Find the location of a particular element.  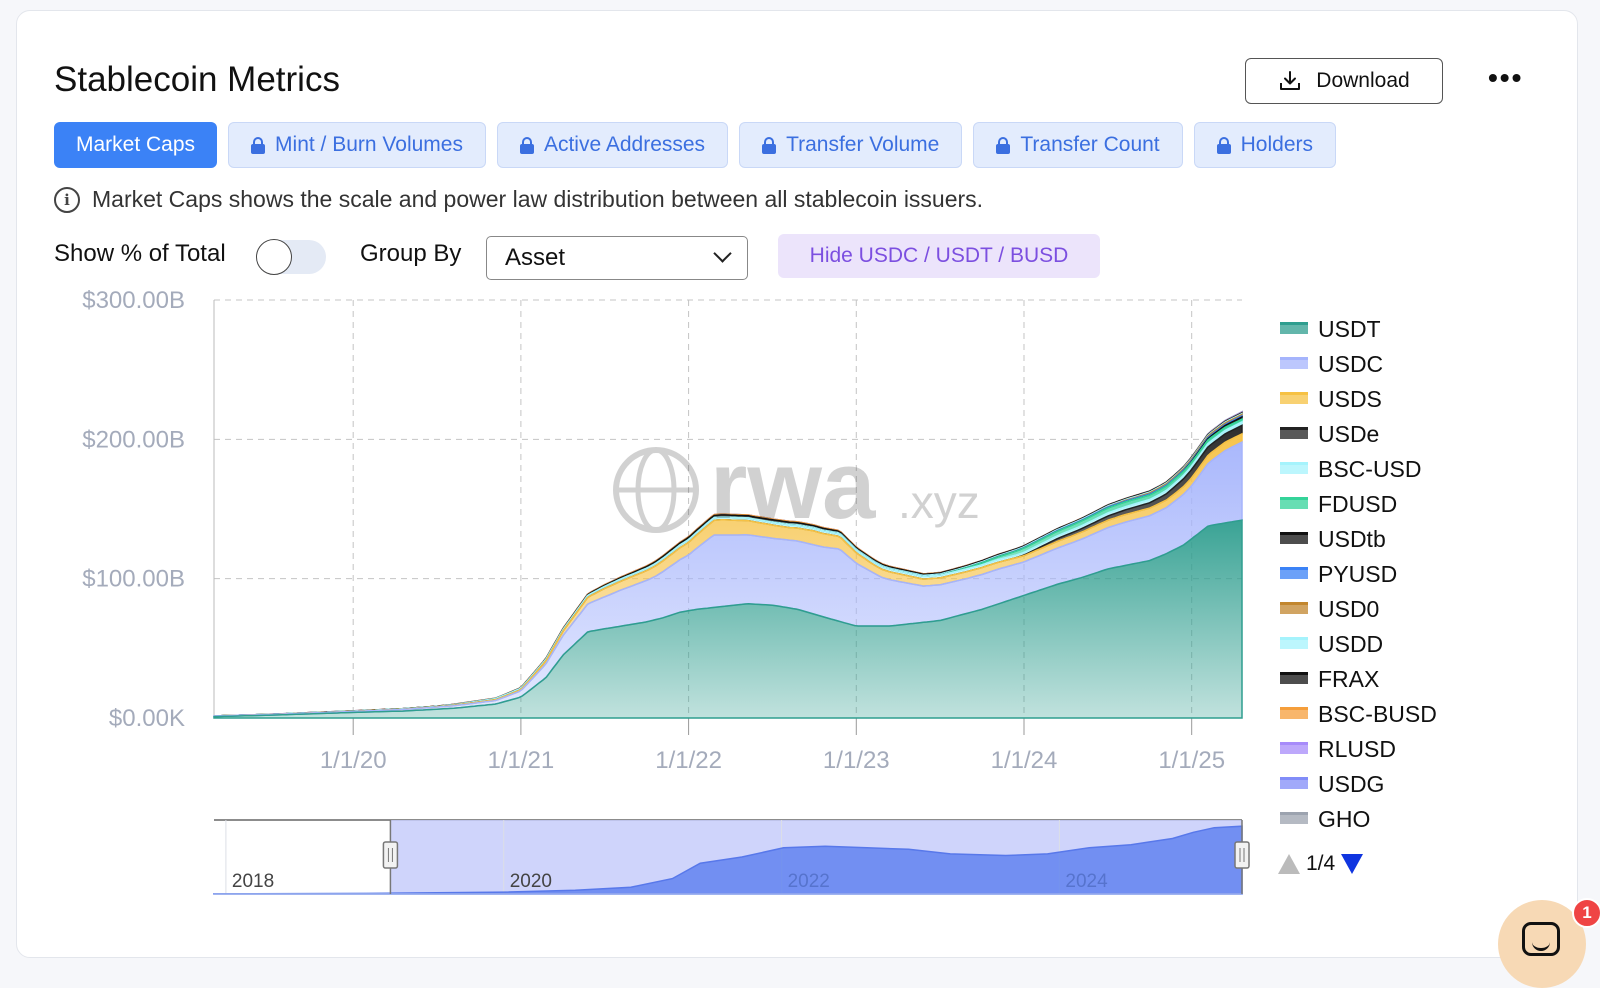

legend-page-text: 1/4 is located at coordinates (1321, 863).